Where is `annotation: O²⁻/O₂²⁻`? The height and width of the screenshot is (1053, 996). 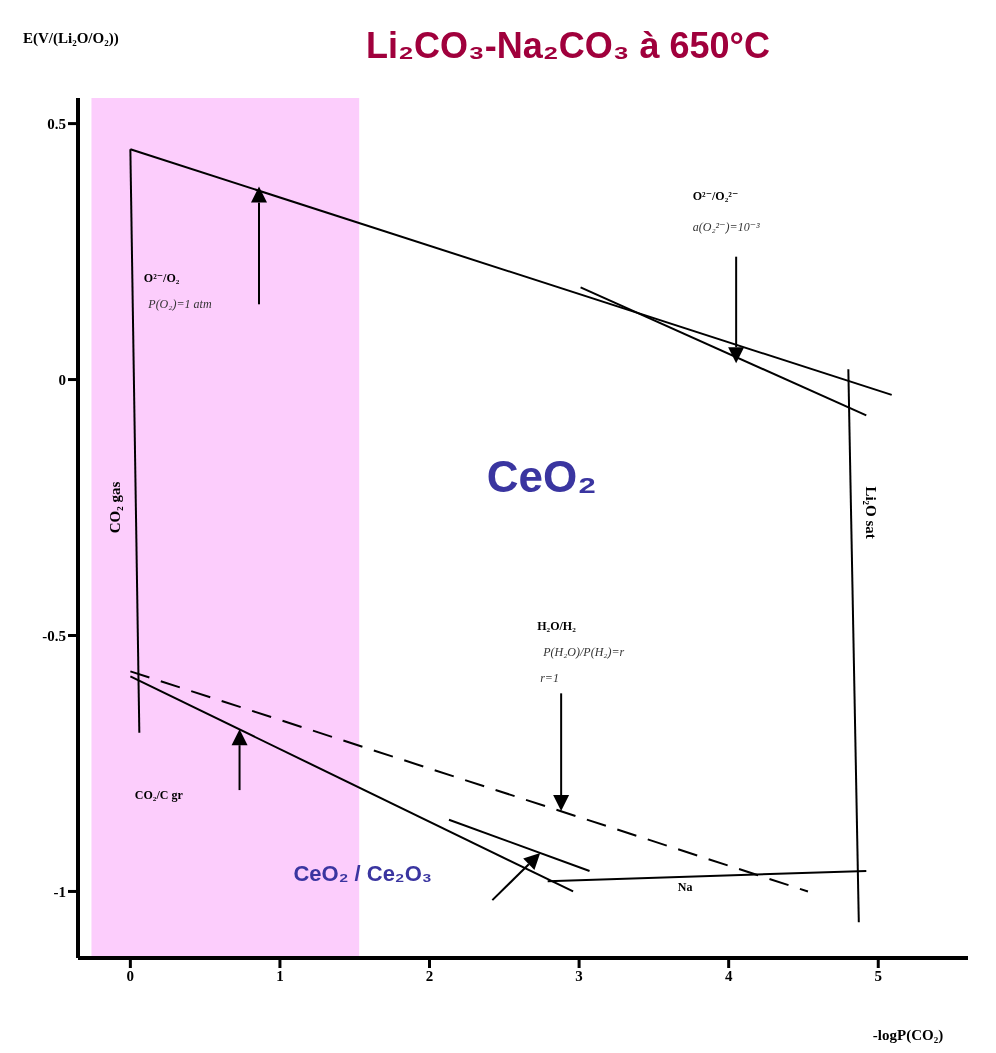
annotation: O²⁻/O₂²⁻ is located at coordinates (715, 196).